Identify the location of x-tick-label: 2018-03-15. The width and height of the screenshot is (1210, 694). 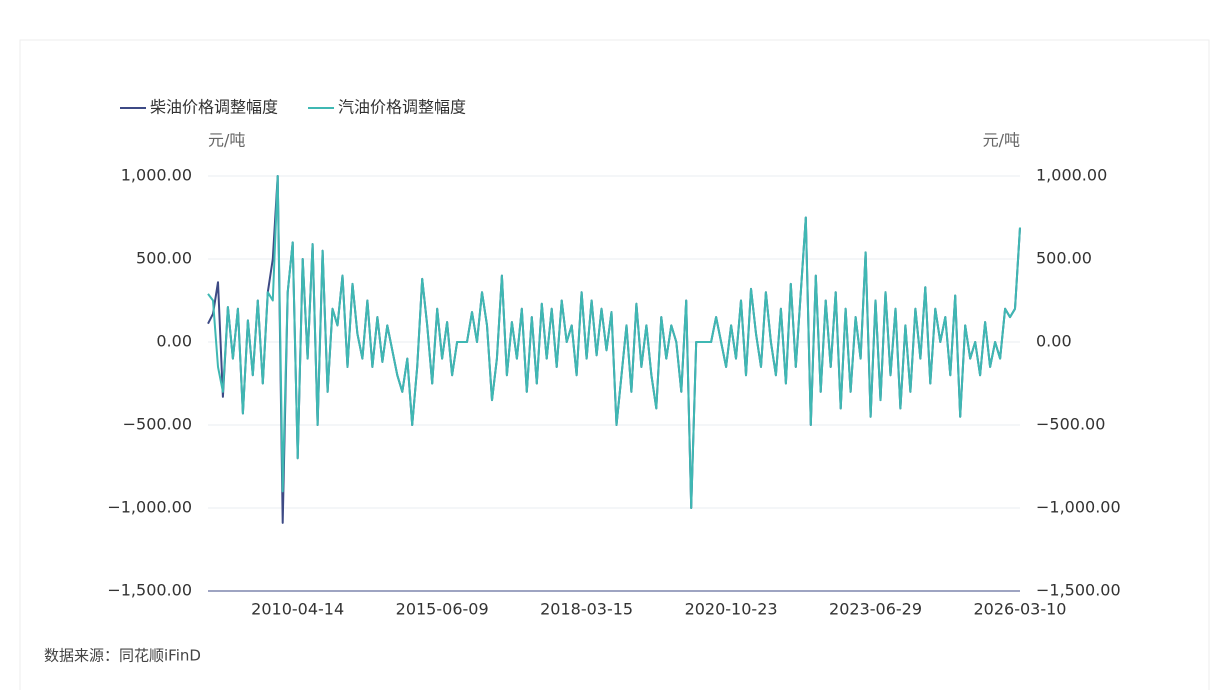
(586, 609).